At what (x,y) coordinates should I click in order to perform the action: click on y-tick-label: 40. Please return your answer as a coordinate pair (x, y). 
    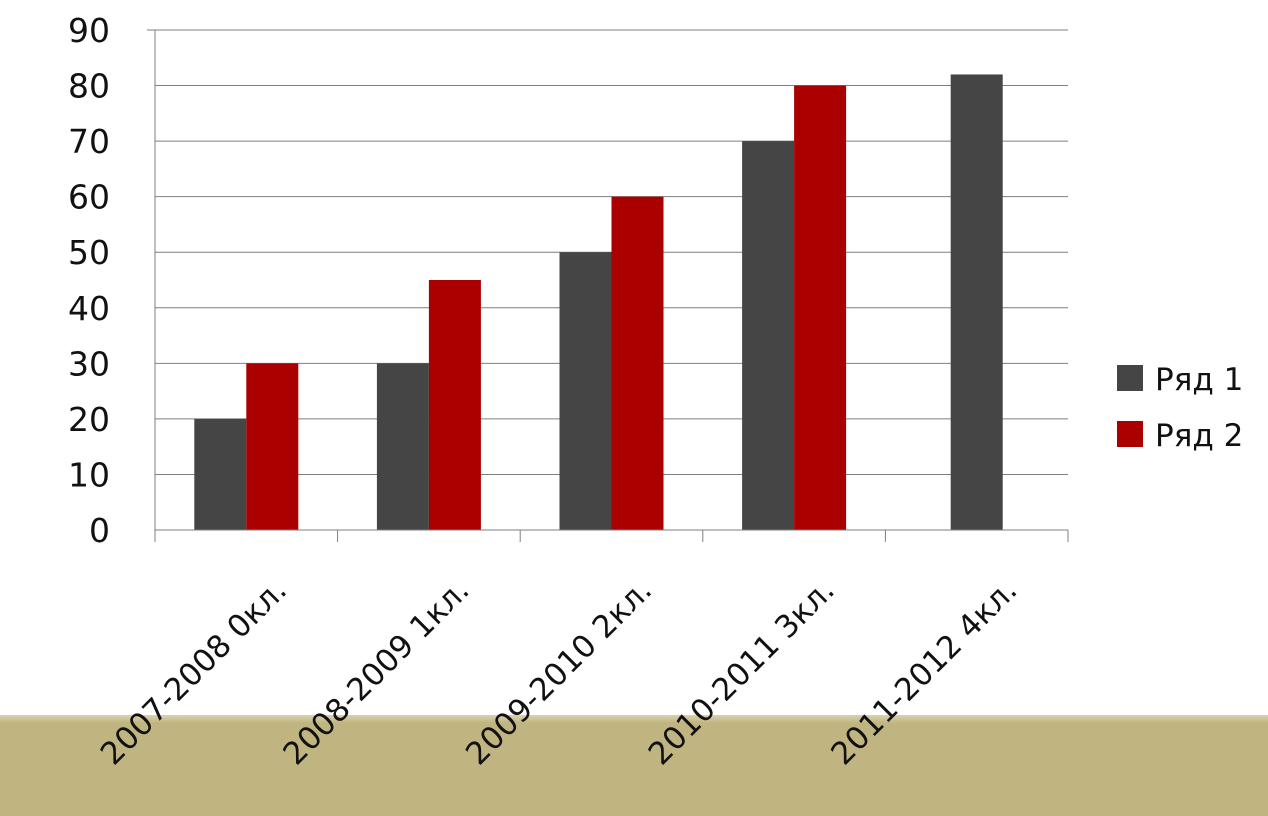
    Looking at the image, I should click on (89, 308).